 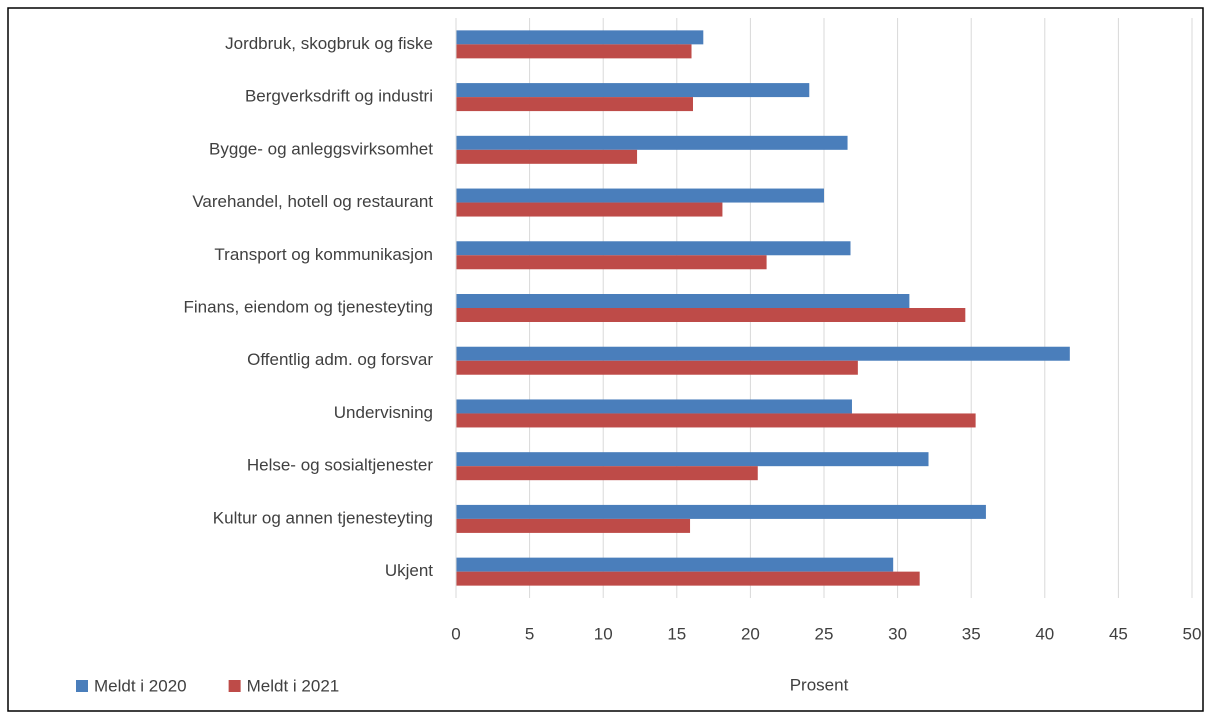 I want to click on x-tick-label: 45, so click(x=1118, y=633).